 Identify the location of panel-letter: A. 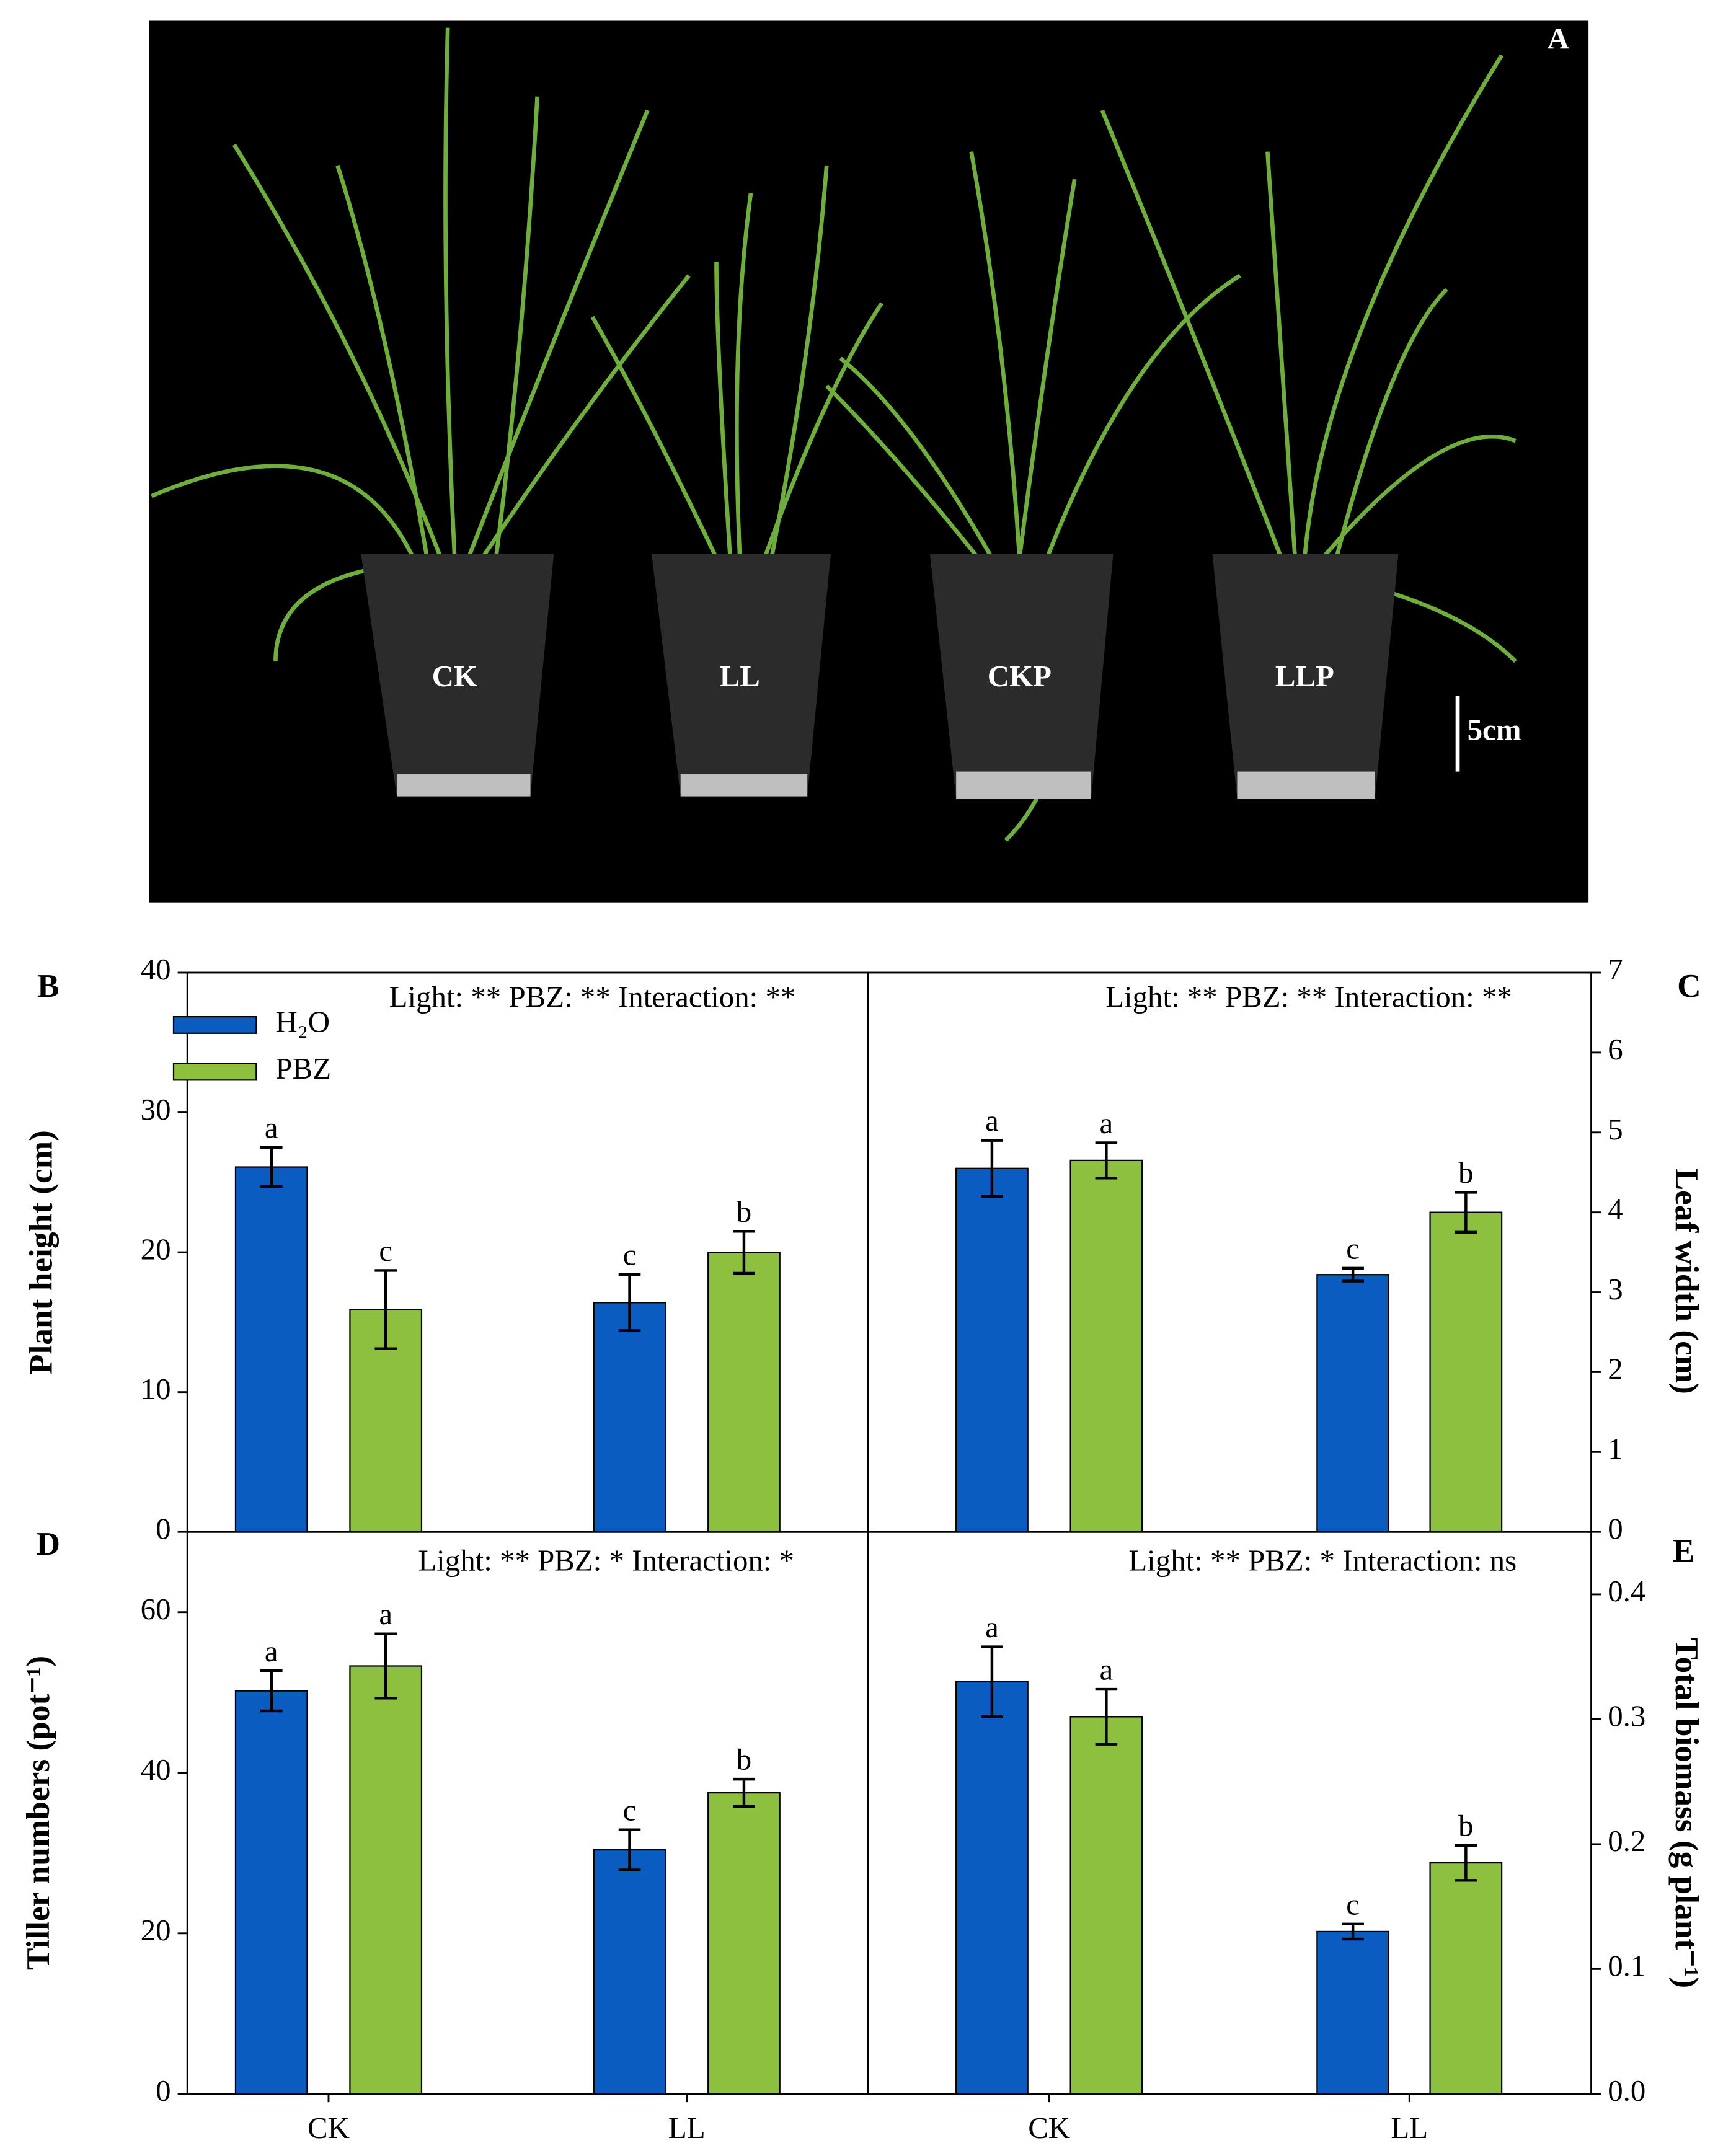
(1558, 38).